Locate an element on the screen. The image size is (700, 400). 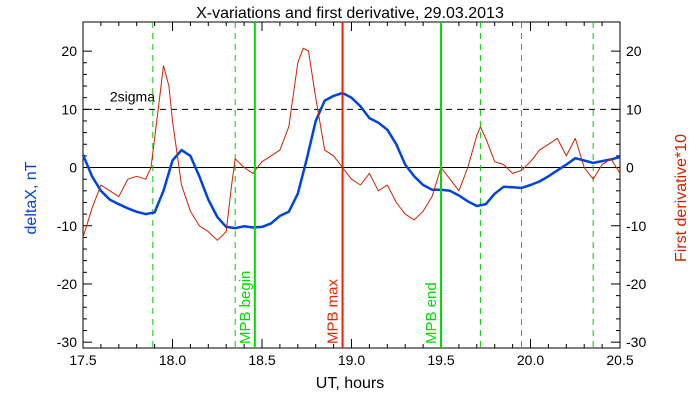
x-axis-title: UT, hours is located at coordinates (350, 383).